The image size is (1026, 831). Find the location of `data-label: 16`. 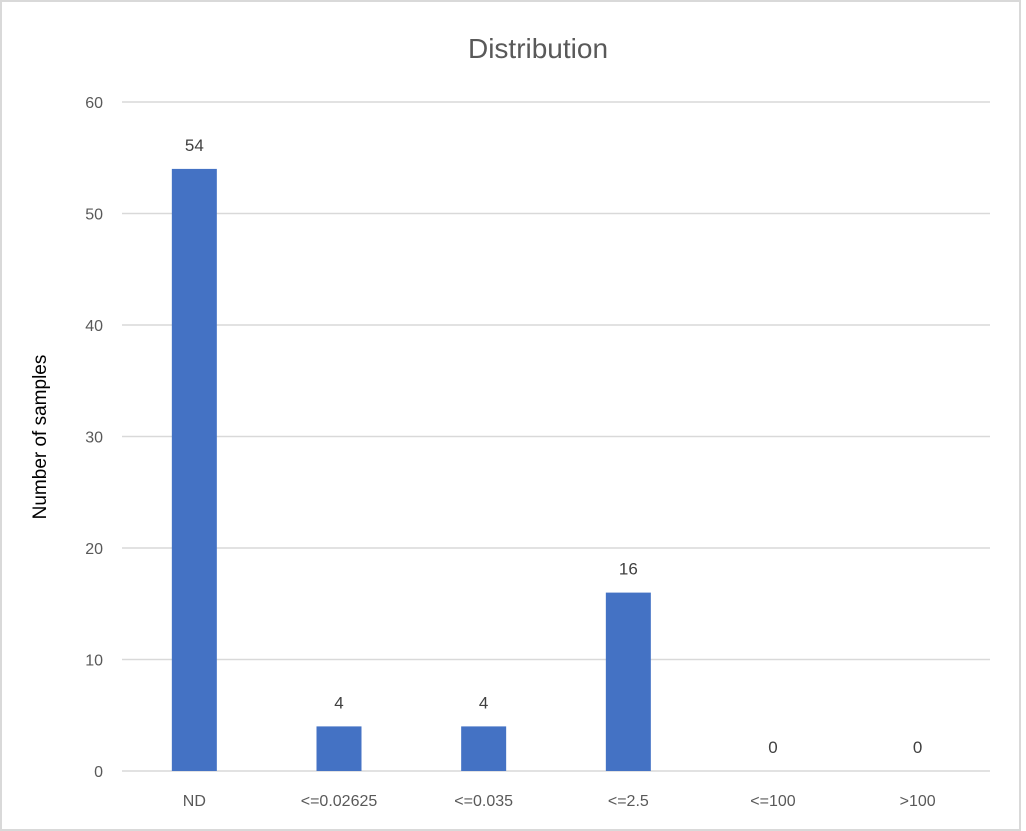

data-label: 16 is located at coordinates (628, 569).